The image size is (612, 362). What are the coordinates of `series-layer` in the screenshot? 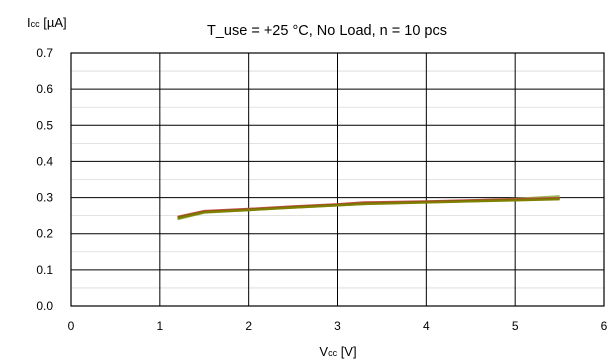 It's located at (368, 208).